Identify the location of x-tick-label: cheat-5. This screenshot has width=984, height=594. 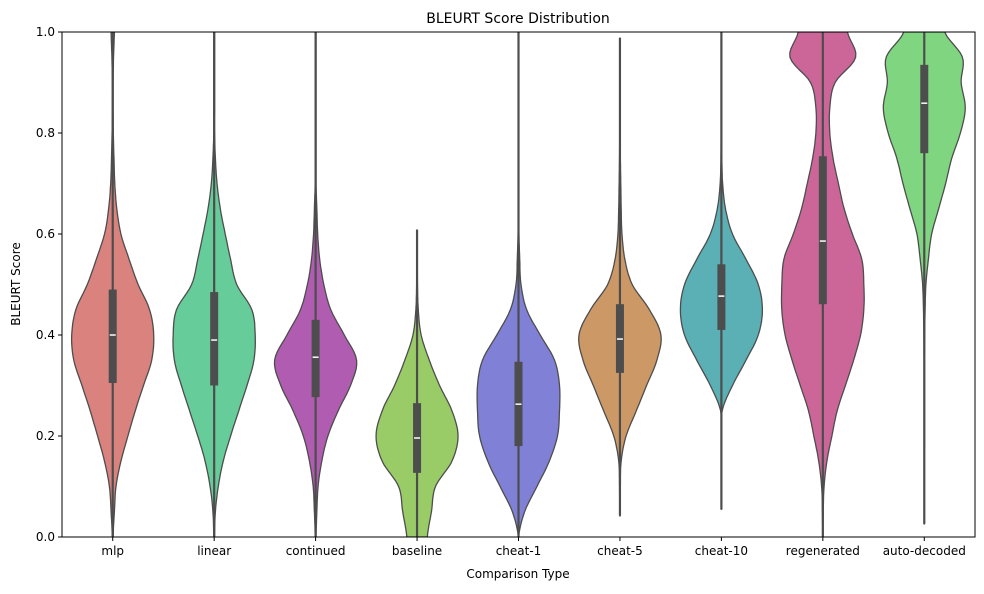
(620, 551).